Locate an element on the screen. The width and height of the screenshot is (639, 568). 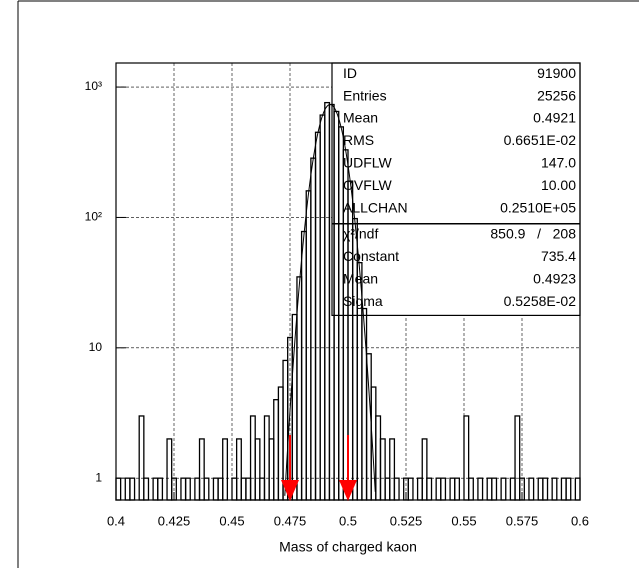
x-tick-label: 0.6 is located at coordinates (580, 520).